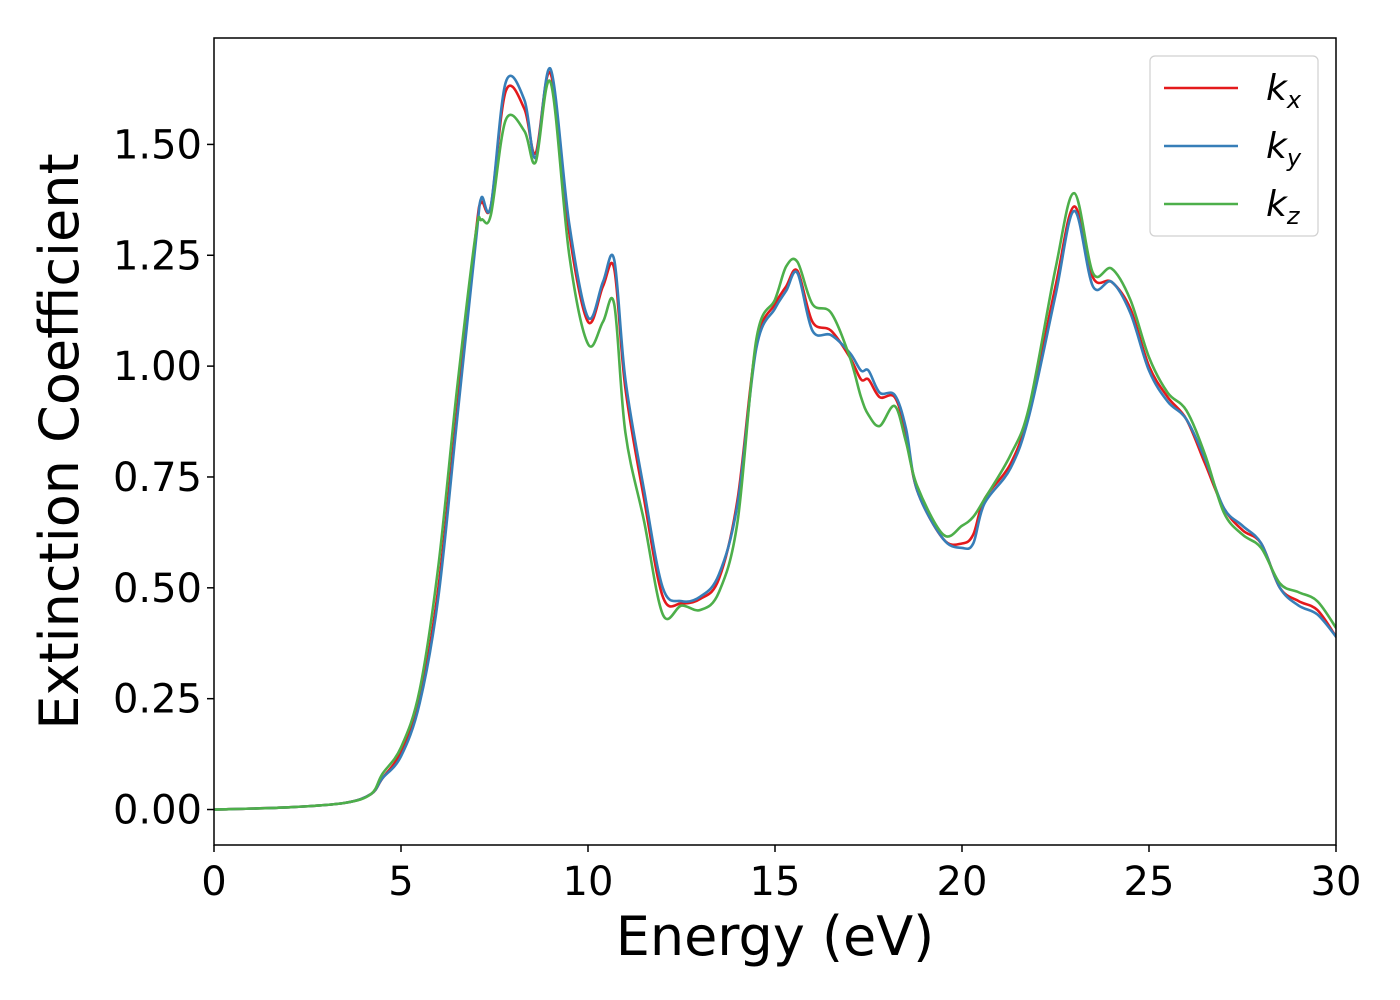  Describe the element at coordinates (157, 367) in the screenshot. I see `y-tick-label: 1.00` at that location.